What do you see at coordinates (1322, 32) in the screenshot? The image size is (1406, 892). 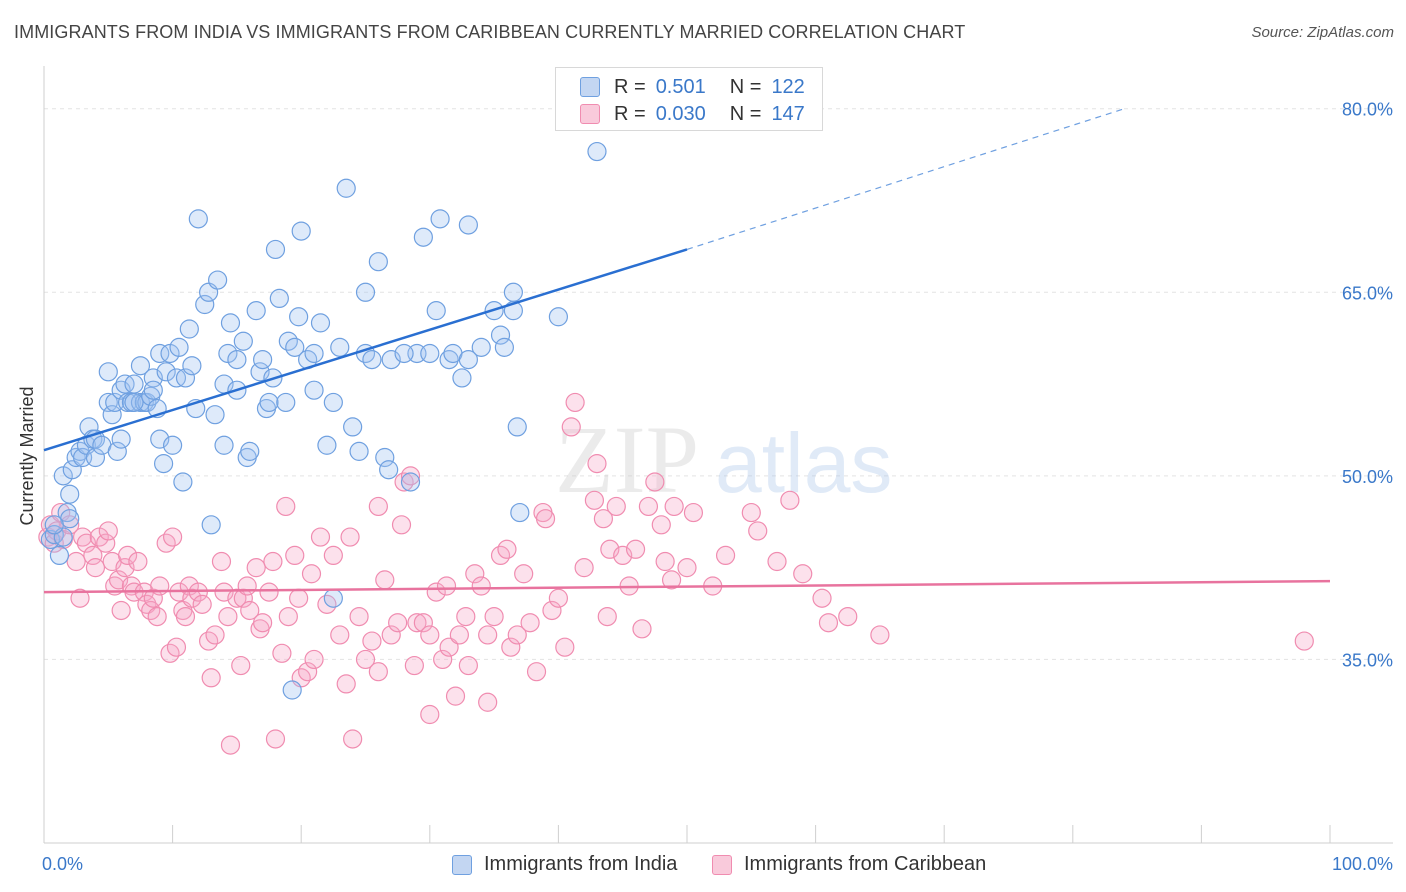 I see `source-label: Source: ZipAtlas.com` at bounding box center [1322, 32].